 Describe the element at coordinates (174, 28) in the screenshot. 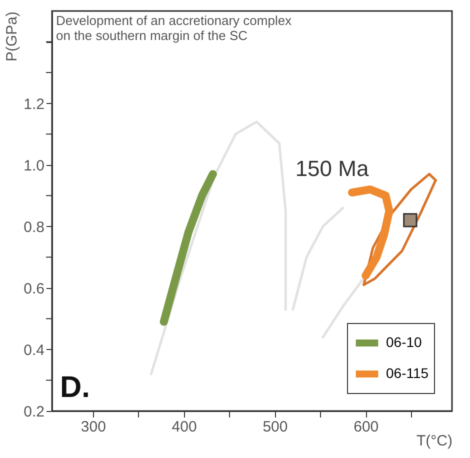

I see `text: Development of an accretionary complex on the southern margin of the SC` at that location.